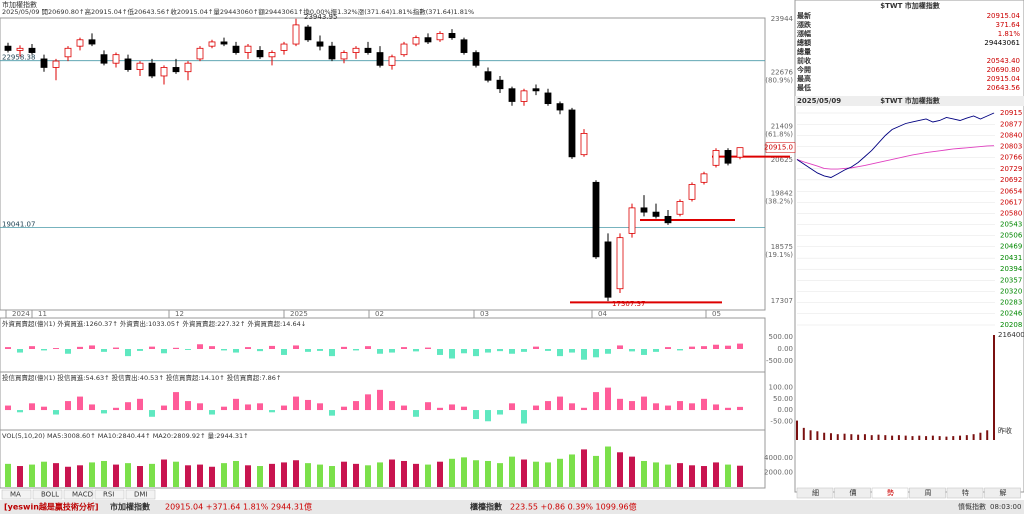 This screenshot has height=514, width=1024. I want to click on side-tab-label: 周, so click(928, 493).